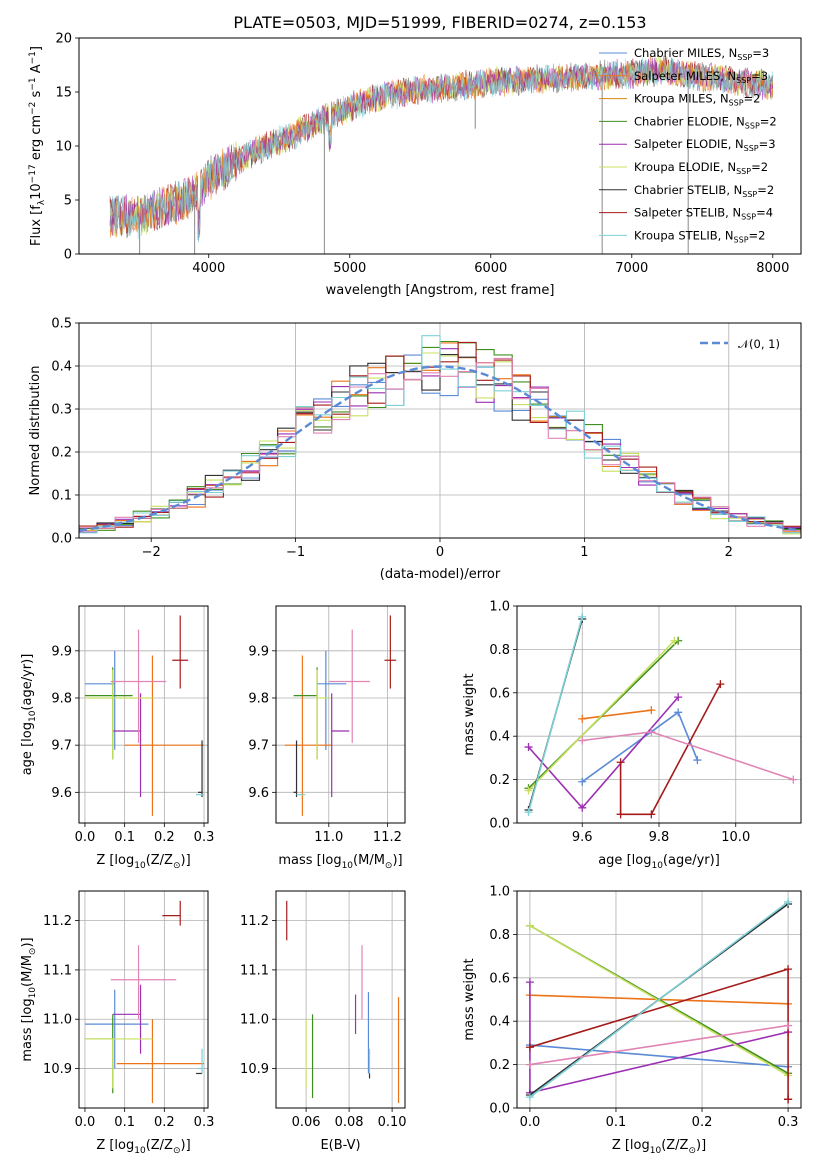 The image size is (819, 1170). I want to click on label-part: ], so click(36, 48).